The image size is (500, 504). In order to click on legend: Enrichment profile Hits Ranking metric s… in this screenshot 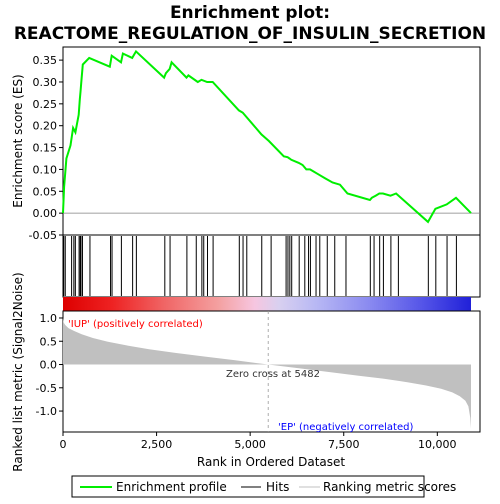, I will do `click(263, 486)`.